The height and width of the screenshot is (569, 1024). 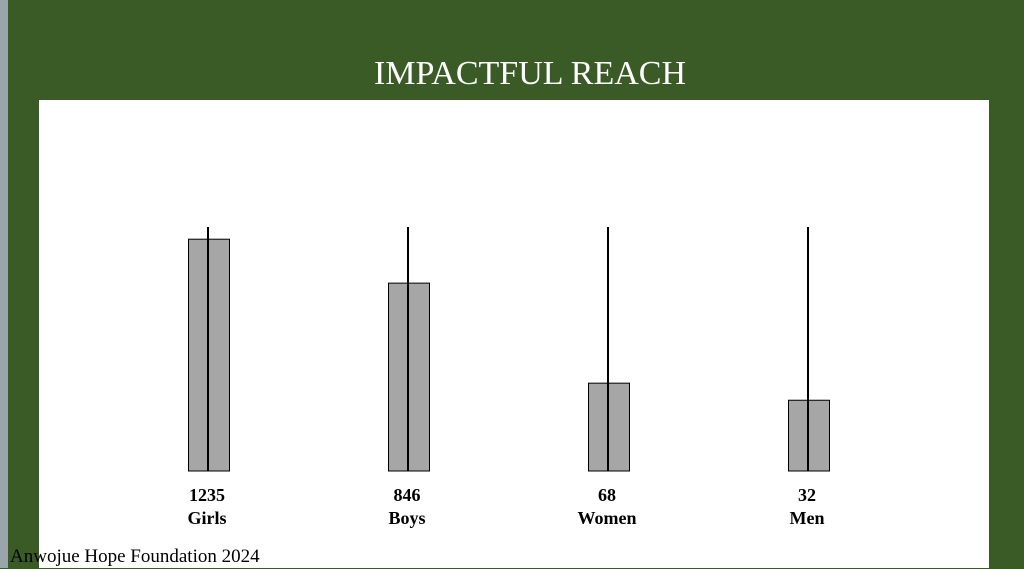 What do you see at coordinates (607, 495) in the screenshot?
I see `value-label-women: 68` at bounding box center [607, 495].